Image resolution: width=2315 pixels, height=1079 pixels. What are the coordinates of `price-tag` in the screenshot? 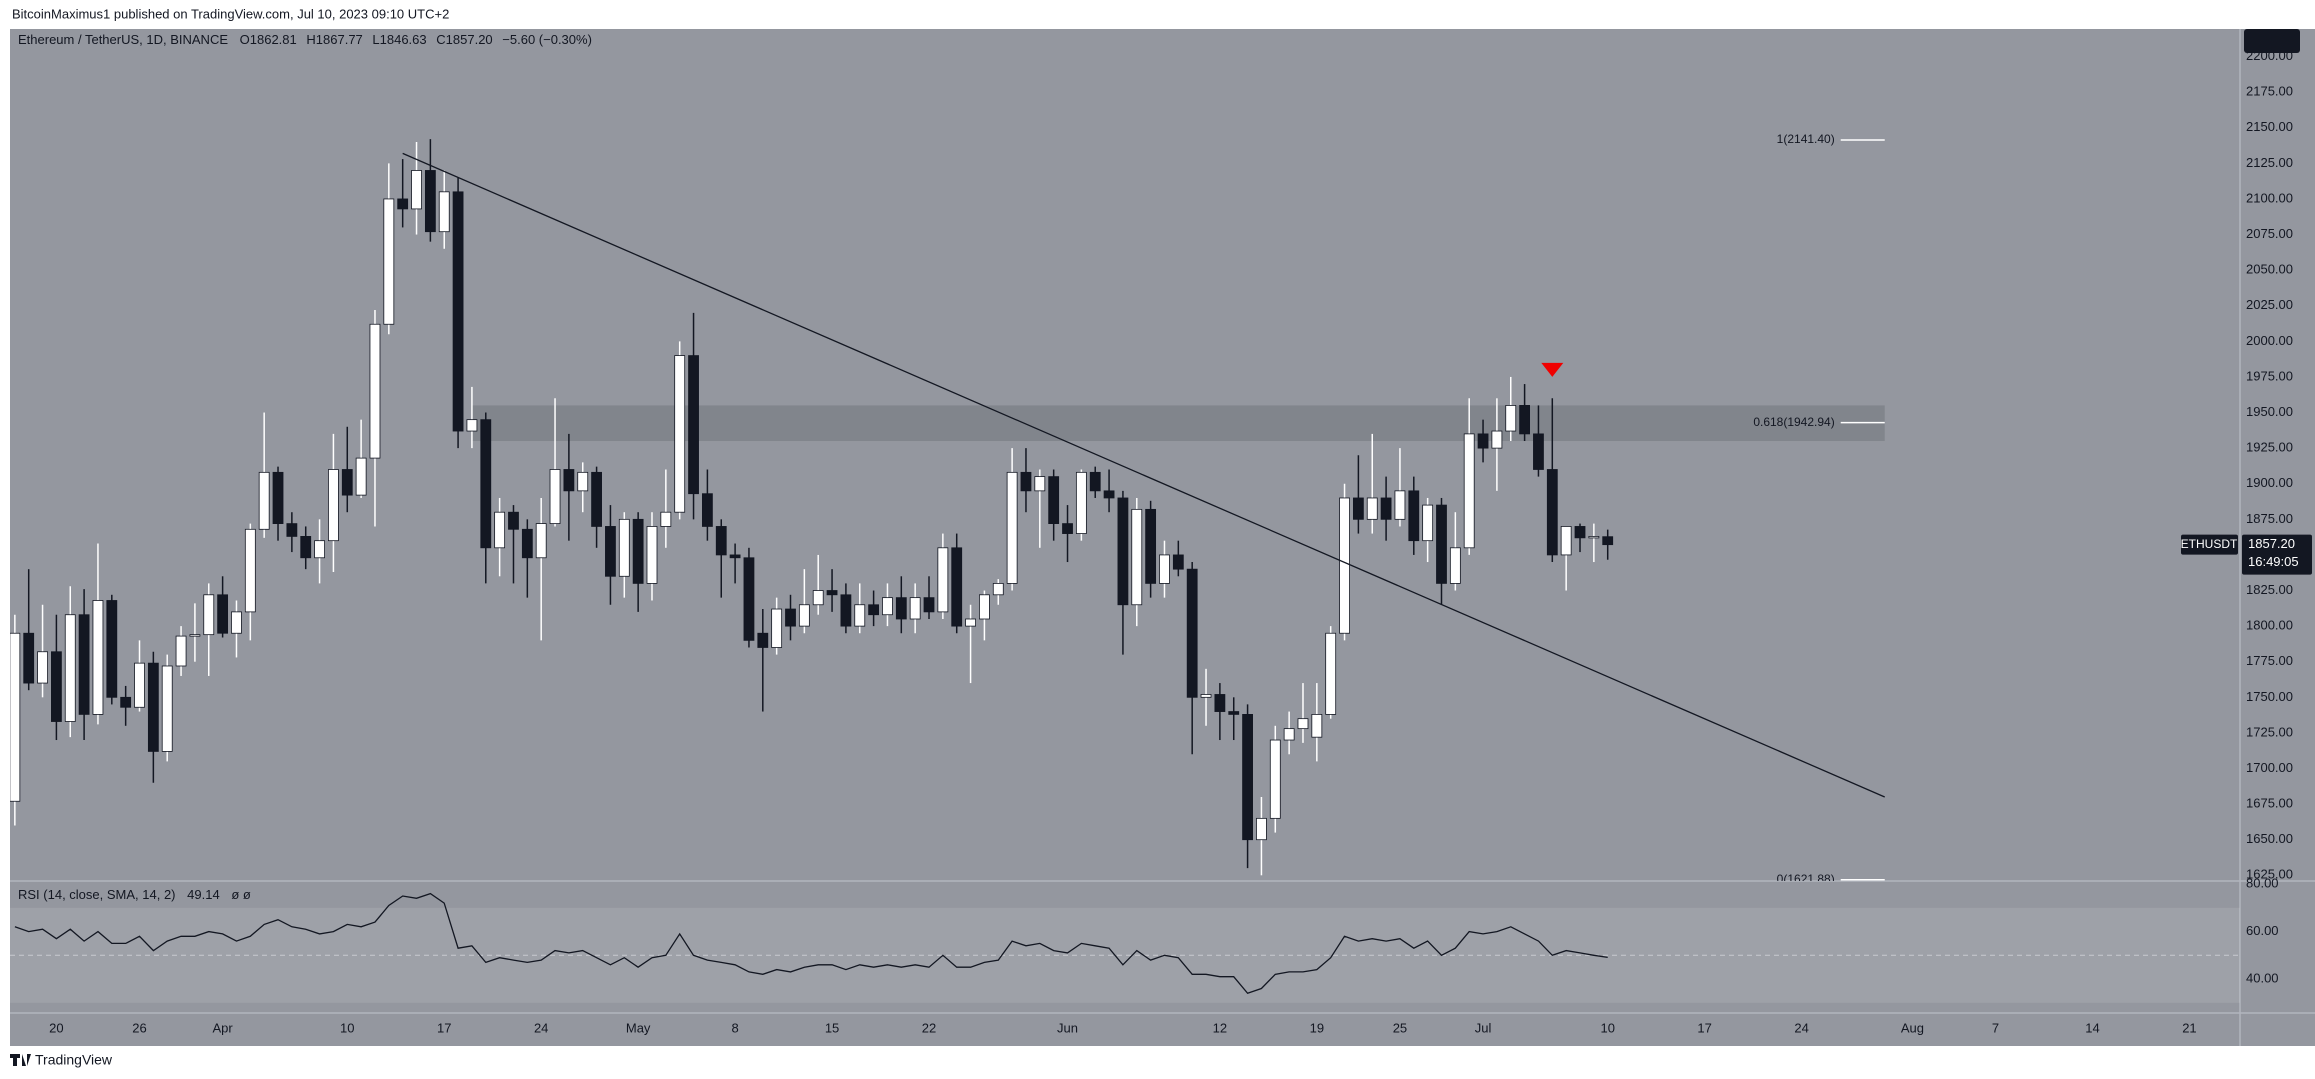 It's located at (2277, 554).